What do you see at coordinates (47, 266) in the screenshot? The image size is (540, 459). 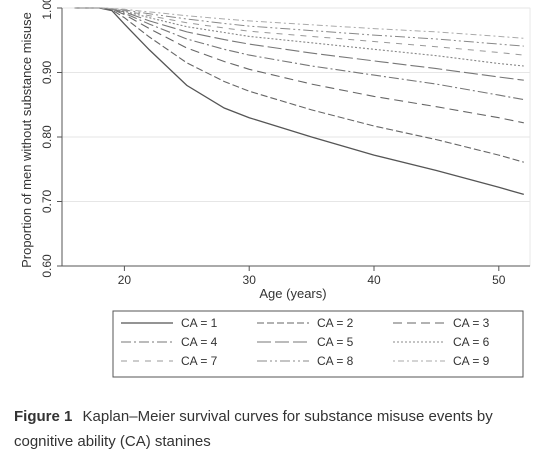 I see `y-tick-label: 0.60` at bounding box center [47, 266].